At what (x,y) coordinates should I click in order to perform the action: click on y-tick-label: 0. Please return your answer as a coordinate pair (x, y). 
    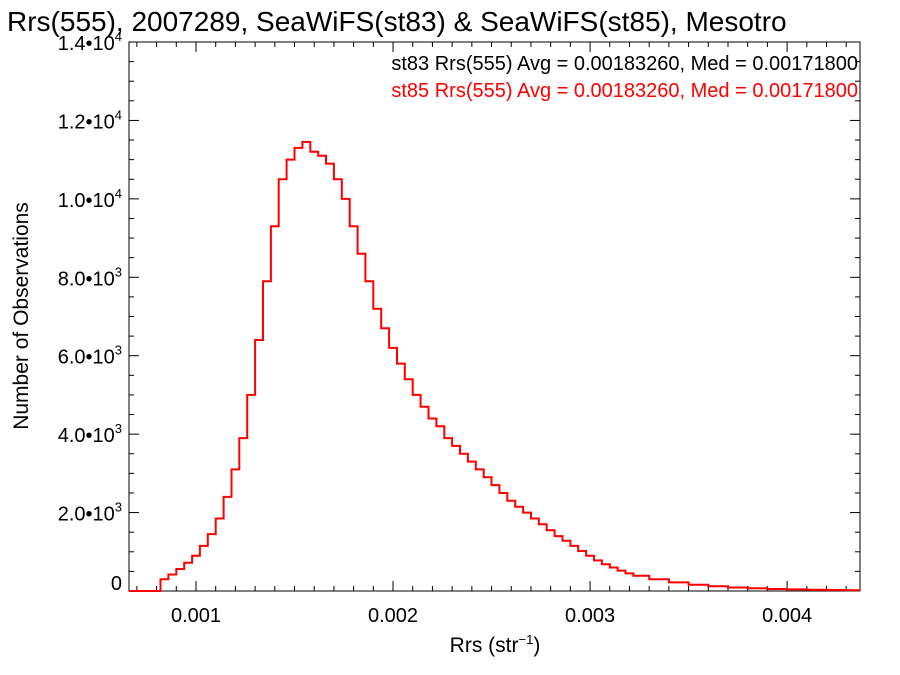
    Looking at the image, I should click on (116, 584).